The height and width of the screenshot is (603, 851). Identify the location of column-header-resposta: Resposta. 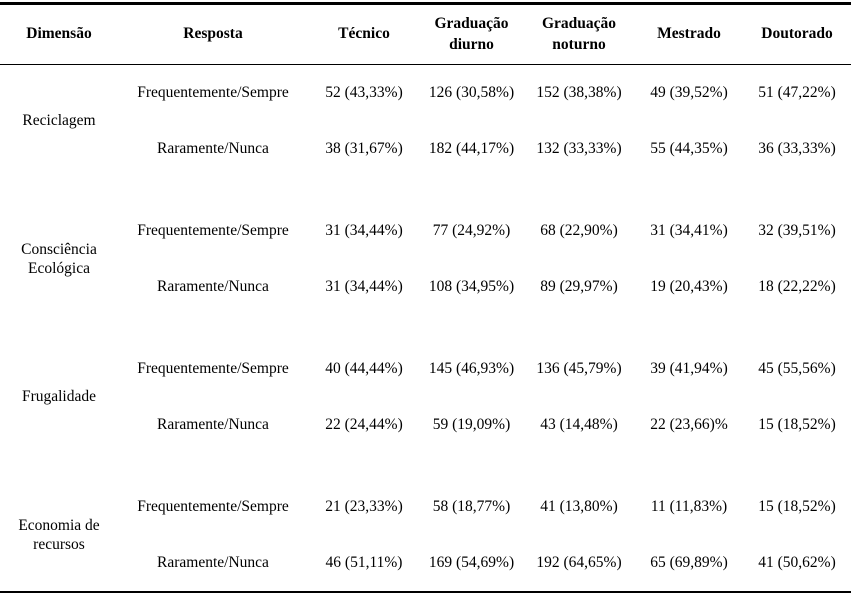
(213, 34).